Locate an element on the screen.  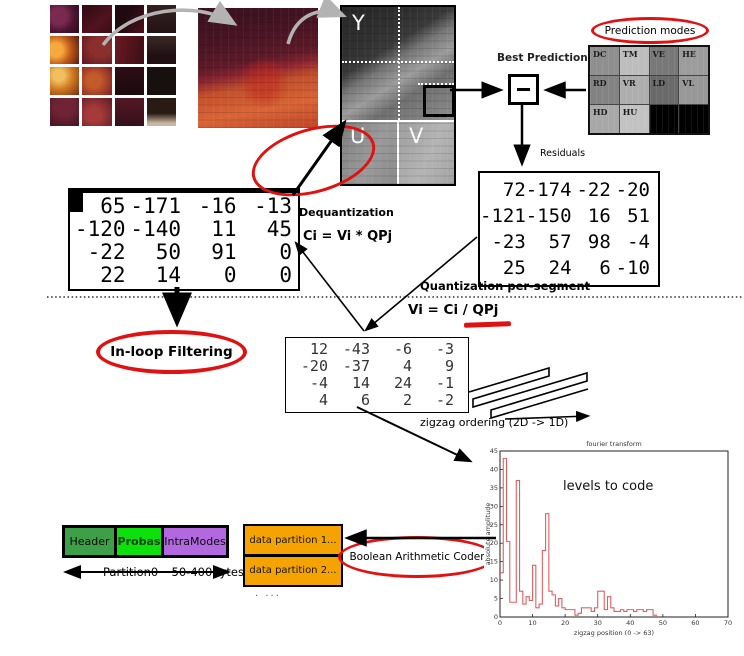
y-plane-label: Y is located at coordinates (358, 23).